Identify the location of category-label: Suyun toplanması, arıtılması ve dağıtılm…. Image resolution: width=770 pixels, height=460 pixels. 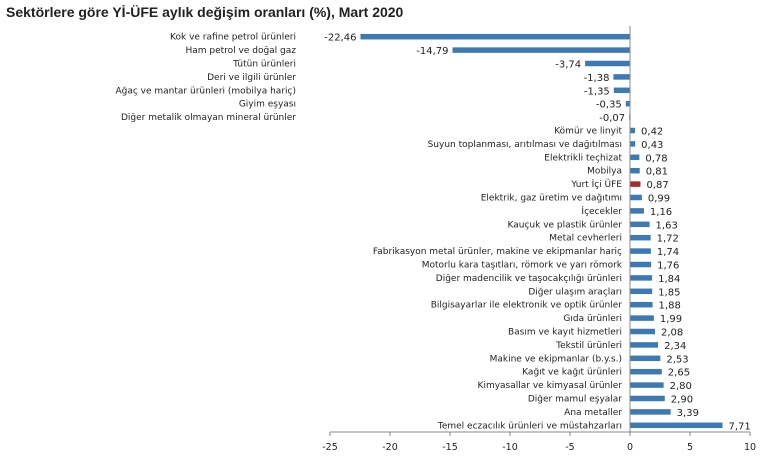
(525, 145).